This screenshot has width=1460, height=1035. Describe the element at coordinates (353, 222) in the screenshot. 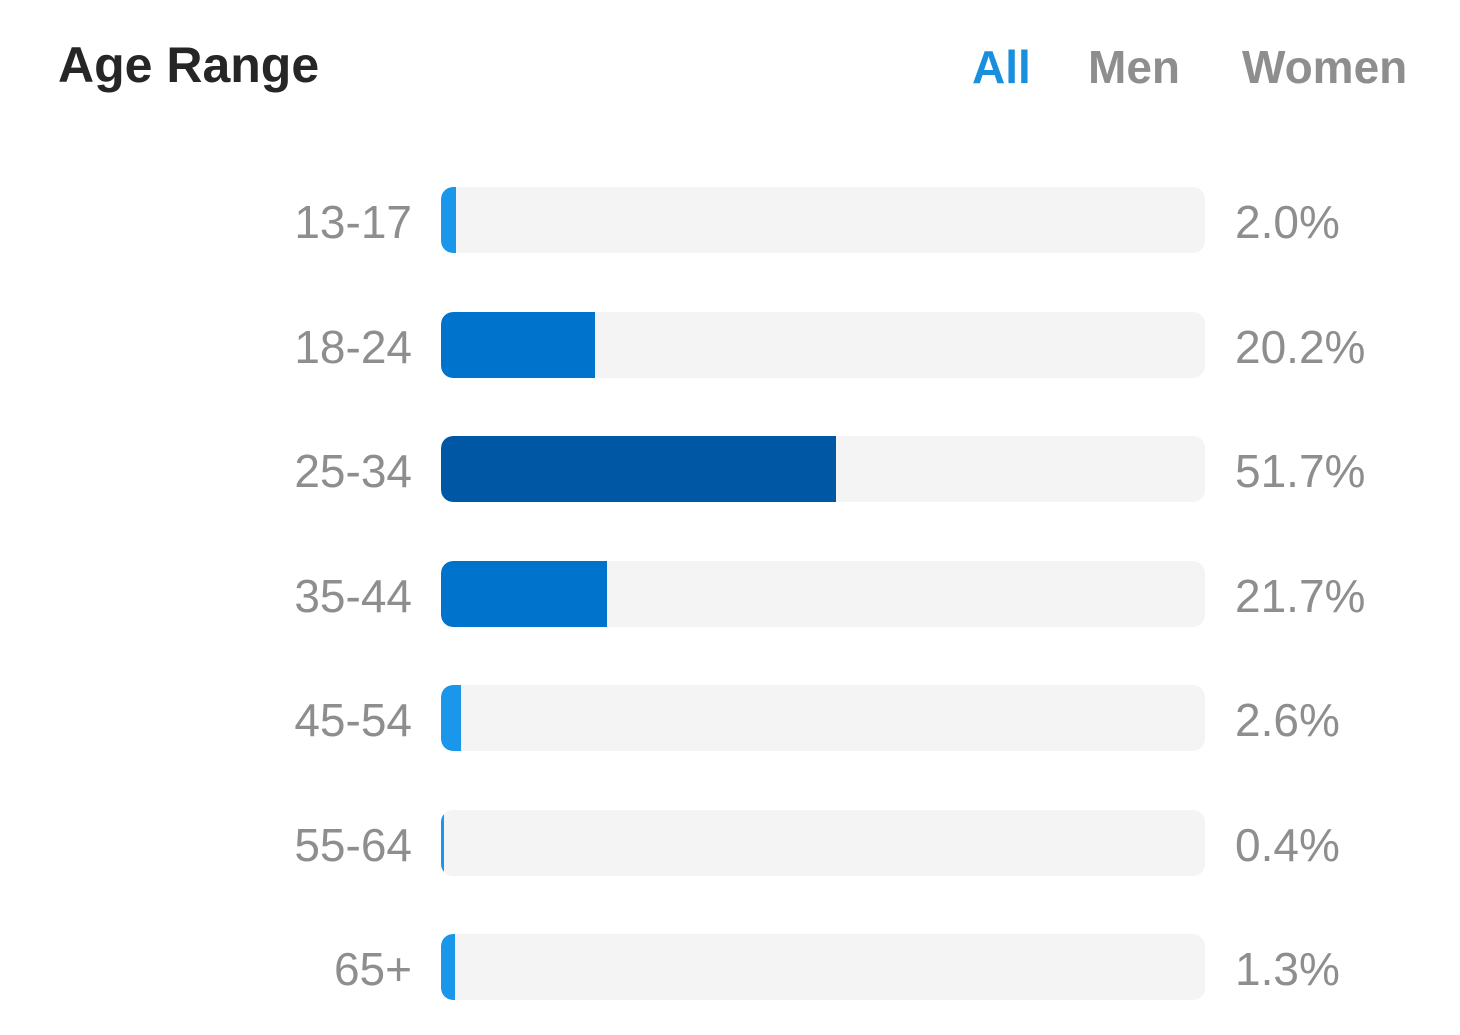

I see `category-label: 13-17` at that location.